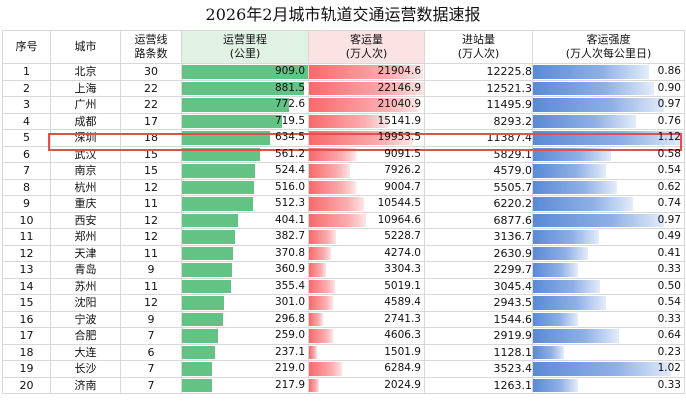 The image size is (686, 417). Describe the element at coordinates (151, 47) in the screenshot. I see `header-lines: 运营线 路条数` at that location.